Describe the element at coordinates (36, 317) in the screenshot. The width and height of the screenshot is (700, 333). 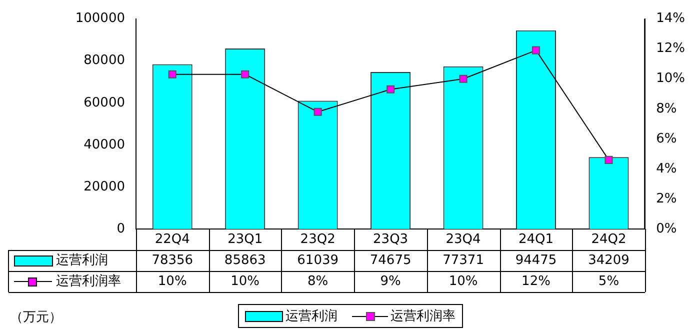
I see `text: （万元）` at that location.